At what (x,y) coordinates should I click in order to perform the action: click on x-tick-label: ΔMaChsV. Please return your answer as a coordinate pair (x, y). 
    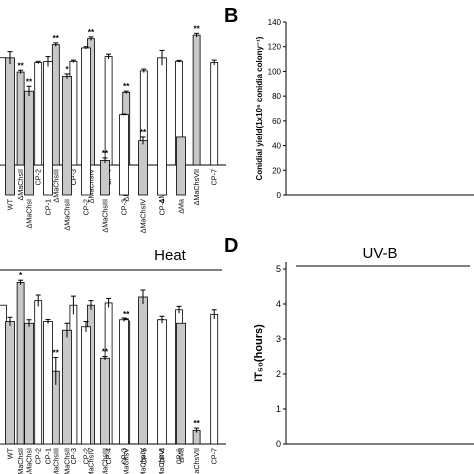
    Looking at the image, I should click on (126, 461).